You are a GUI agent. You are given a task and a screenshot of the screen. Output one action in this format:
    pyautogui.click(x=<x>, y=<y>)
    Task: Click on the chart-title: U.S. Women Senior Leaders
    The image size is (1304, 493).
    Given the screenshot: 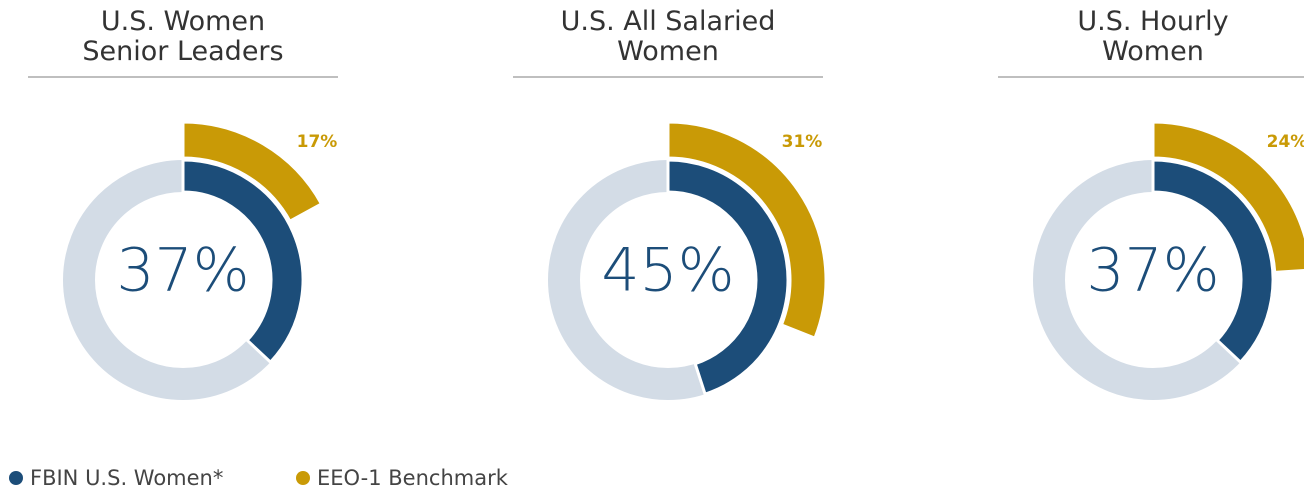 What is the action you would take?
    pyautogui.click(x=182, y=36)
    